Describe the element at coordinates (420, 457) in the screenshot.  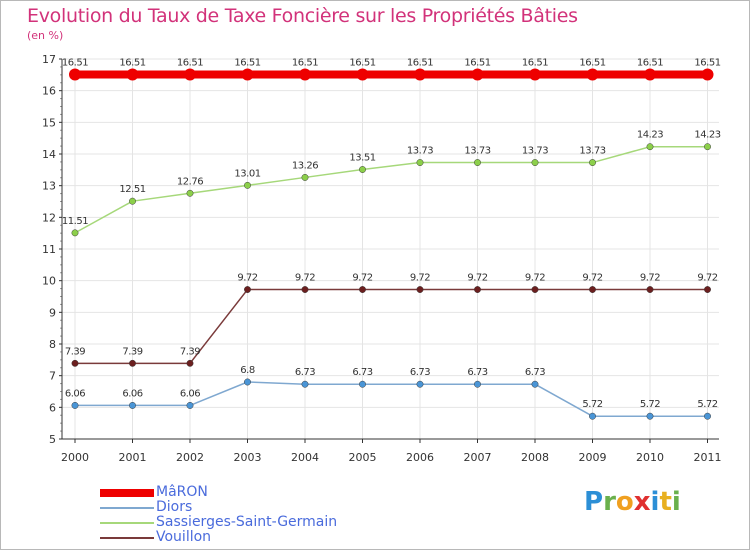
I see `x-tick-label: 2006` at that location.